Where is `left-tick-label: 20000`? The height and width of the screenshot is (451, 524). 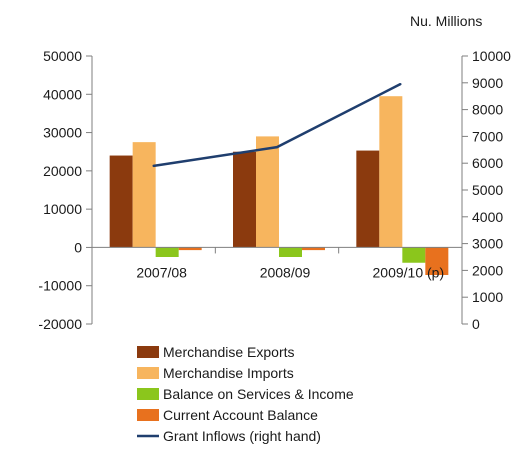 left-tick-label: 20000 is located at coordinates (62, 171).